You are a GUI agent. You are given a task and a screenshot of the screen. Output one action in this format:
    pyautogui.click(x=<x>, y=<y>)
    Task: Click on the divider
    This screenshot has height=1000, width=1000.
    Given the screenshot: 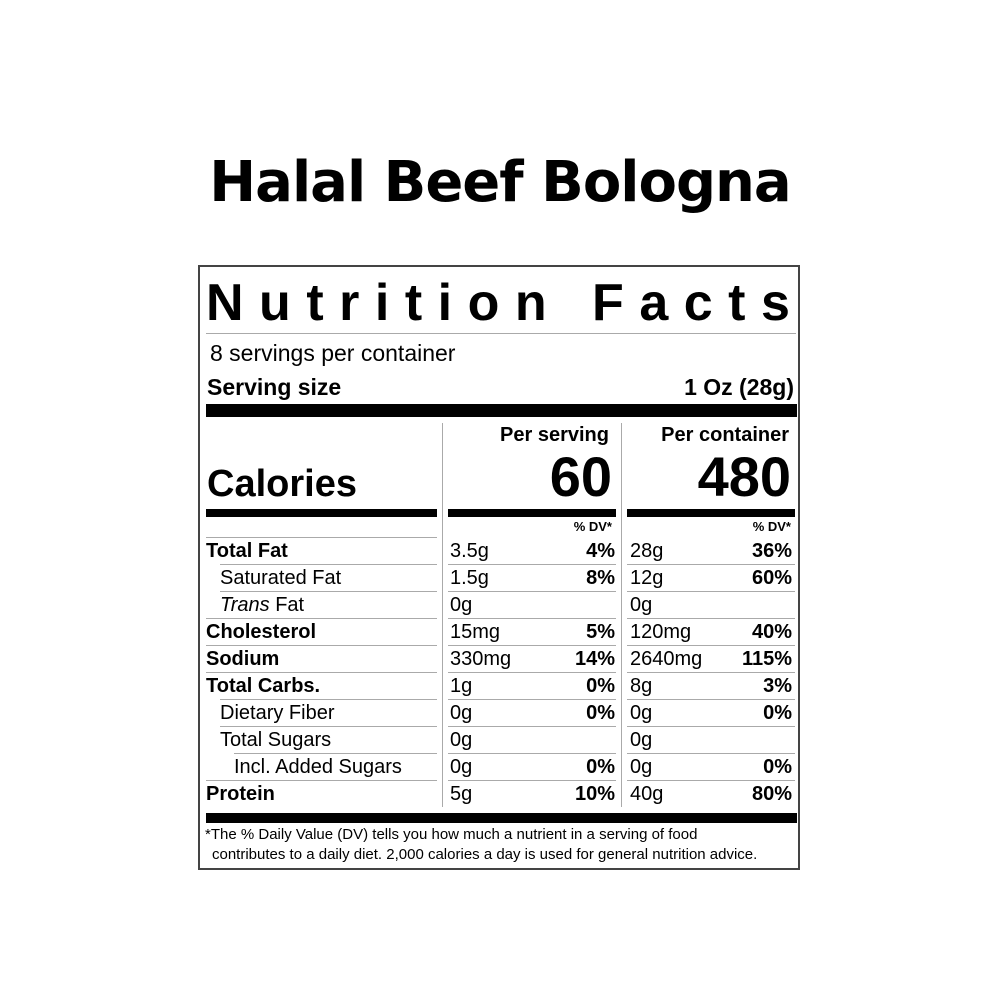 What is the action you would take?
    pyautogui.click(x=501, y=333)
    